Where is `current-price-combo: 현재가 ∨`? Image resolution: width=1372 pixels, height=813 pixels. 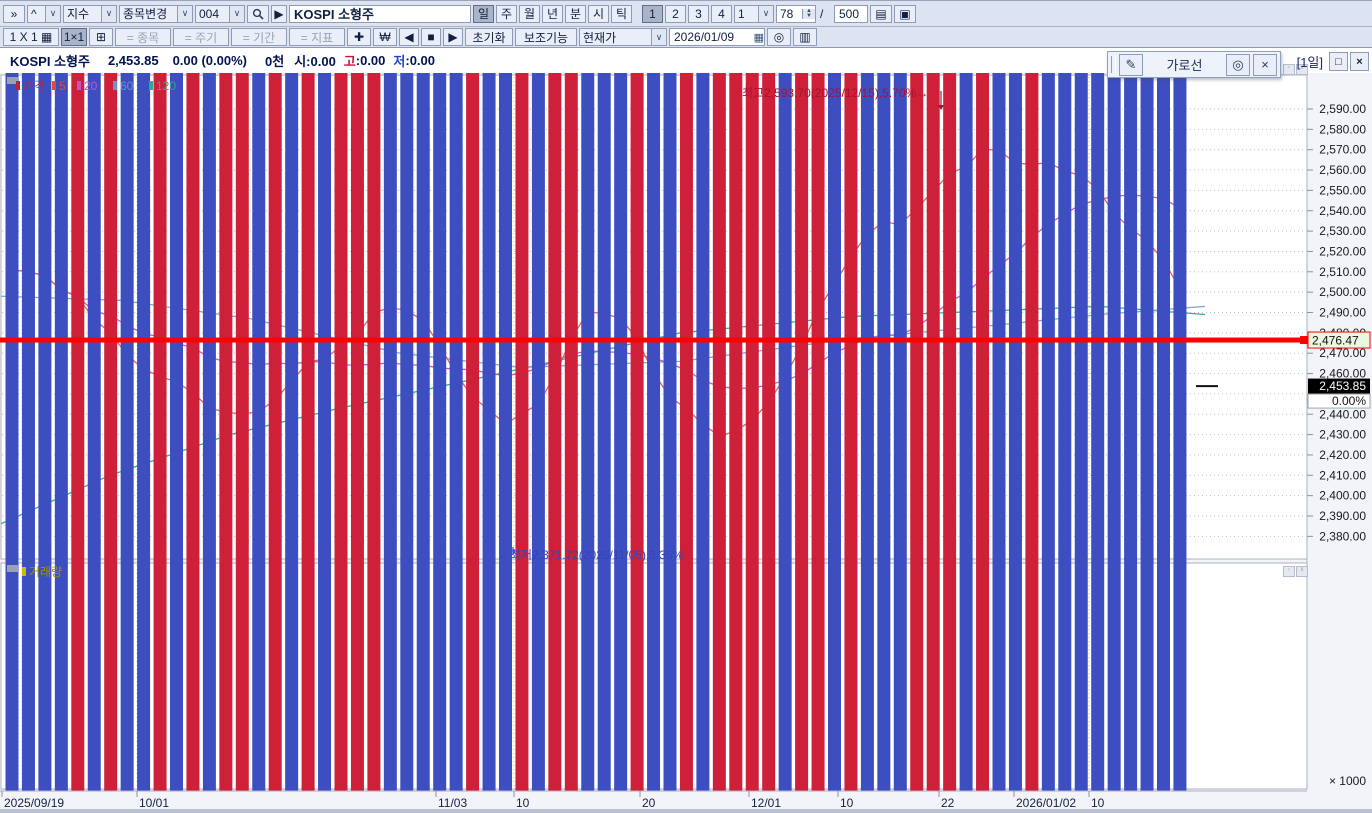
current-price-combo: 현재가 ∨ is located at coordinates (623, 37).